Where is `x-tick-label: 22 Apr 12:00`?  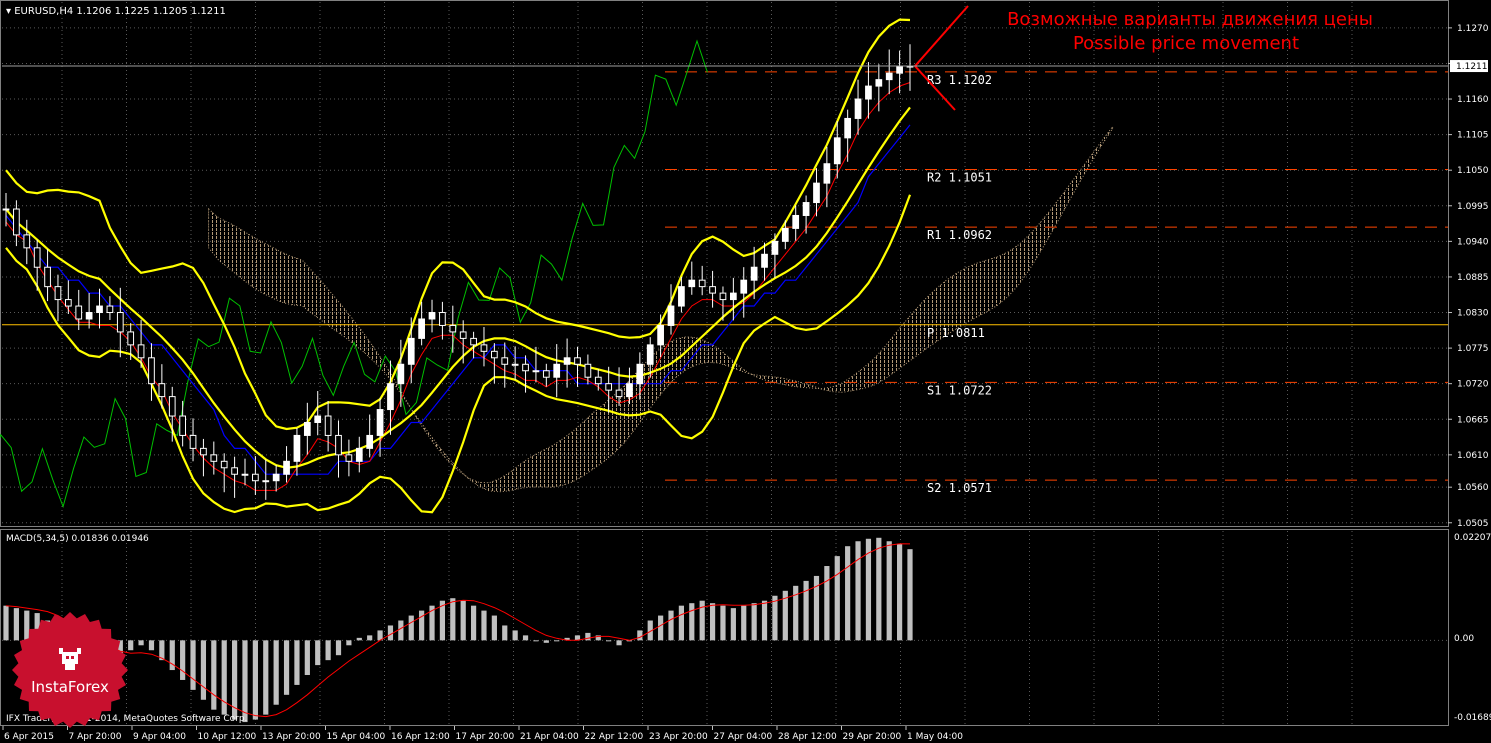 x-tick-label: 22 Apr 12:00 is located at coordinates (614, 737).